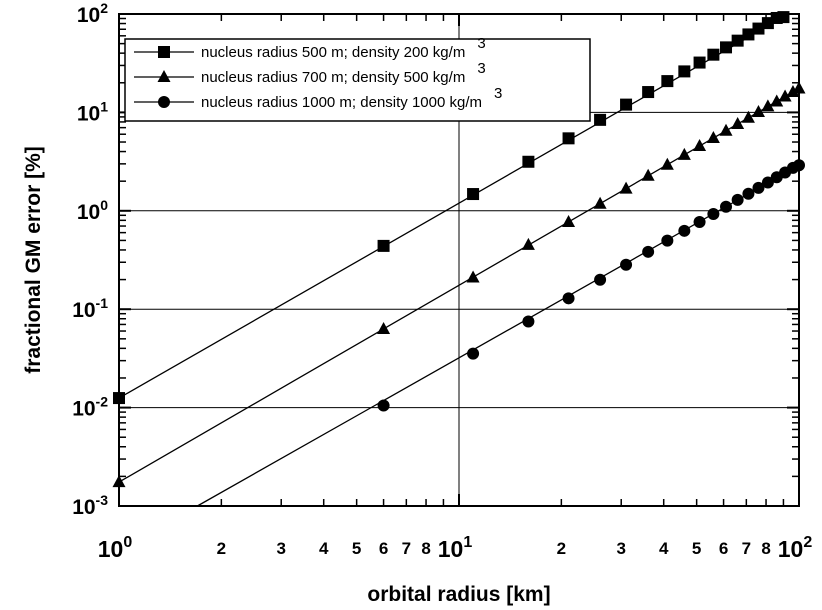 The image size is (822, 610). What do you see at coordinates (90, 308) in the screenshot?
I see `y-tick-label: 10⁻¹` at bounding box center [90, 308].